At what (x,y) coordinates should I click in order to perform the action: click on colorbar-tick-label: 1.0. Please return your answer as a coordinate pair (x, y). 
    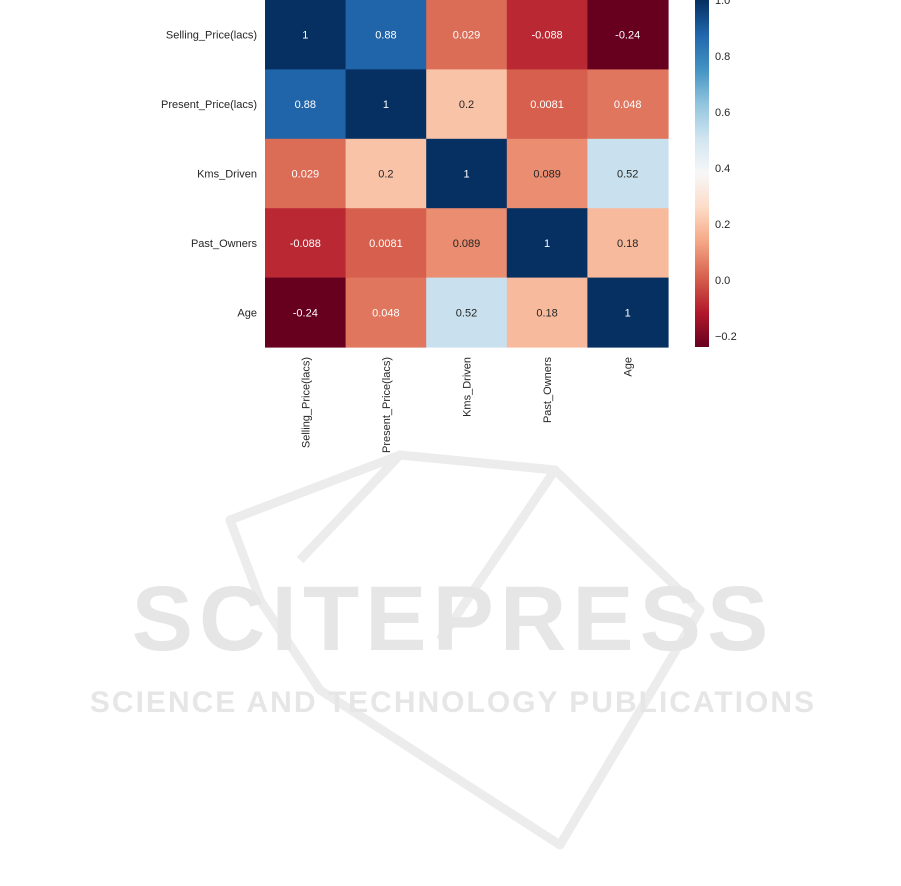
    Looking at the image, I should click on (722, 3).